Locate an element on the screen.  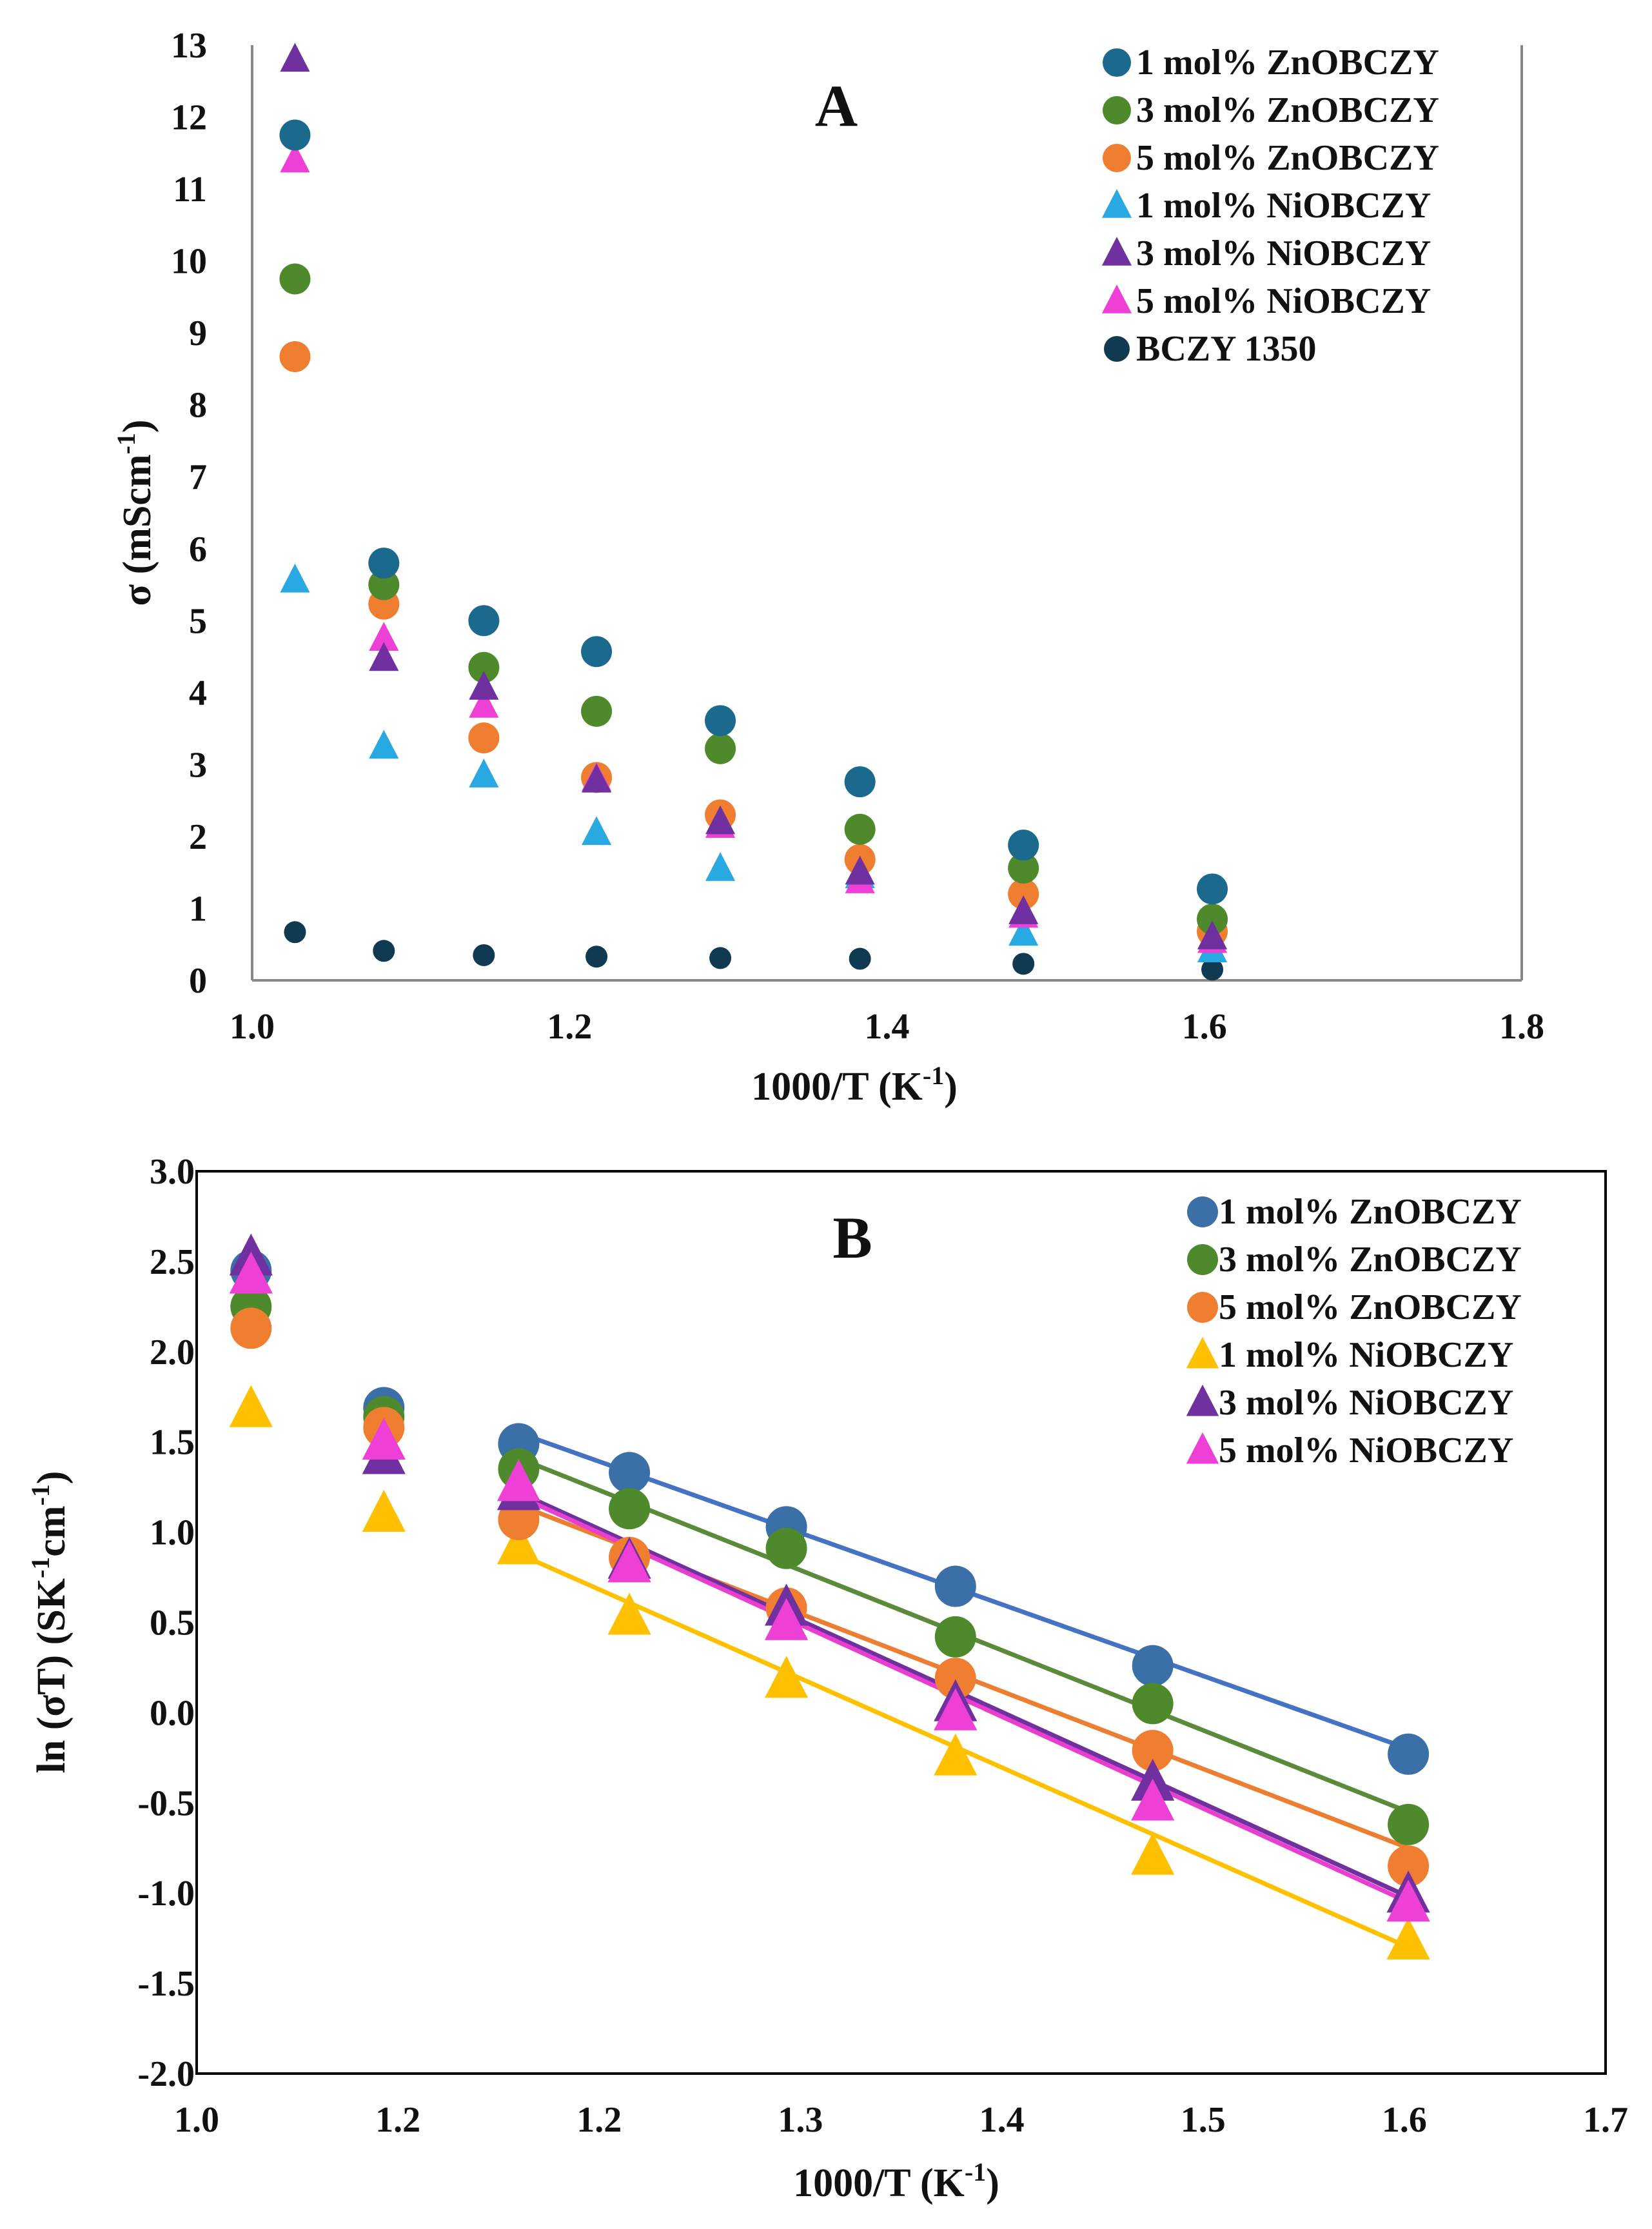
panel-b-y-tick-label: -1.5 is located at coordinates (166, 1984).